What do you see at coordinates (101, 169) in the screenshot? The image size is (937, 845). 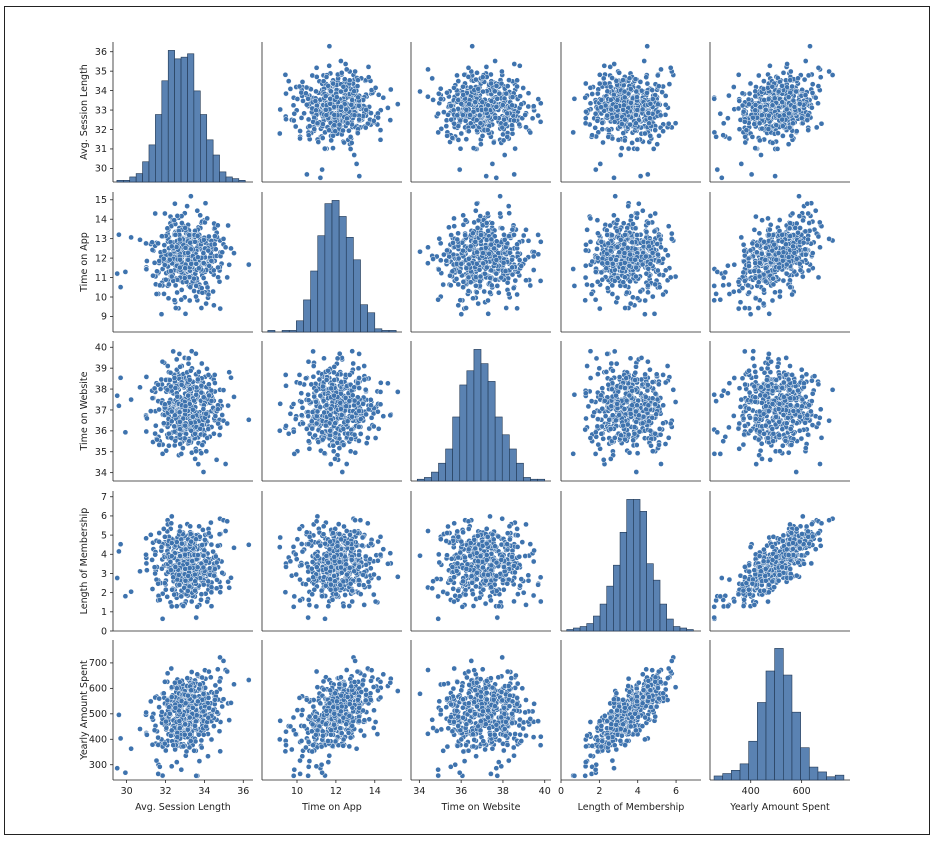 I see `y-tick-label: 30` at bounding box center [101, 169].